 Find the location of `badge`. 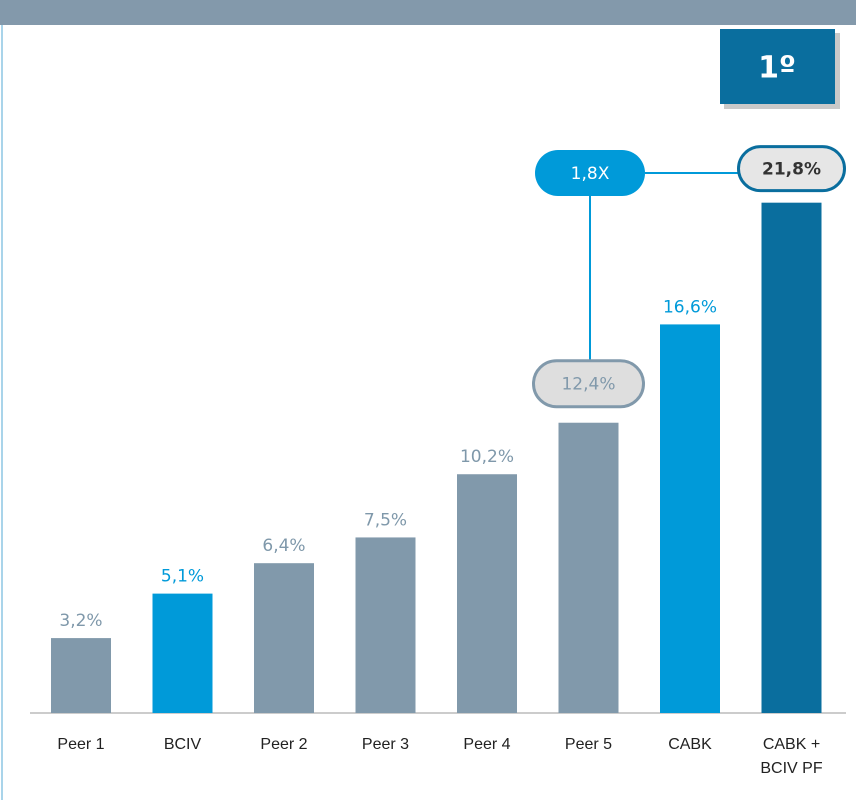

badge is located at coordinates (777, 66).